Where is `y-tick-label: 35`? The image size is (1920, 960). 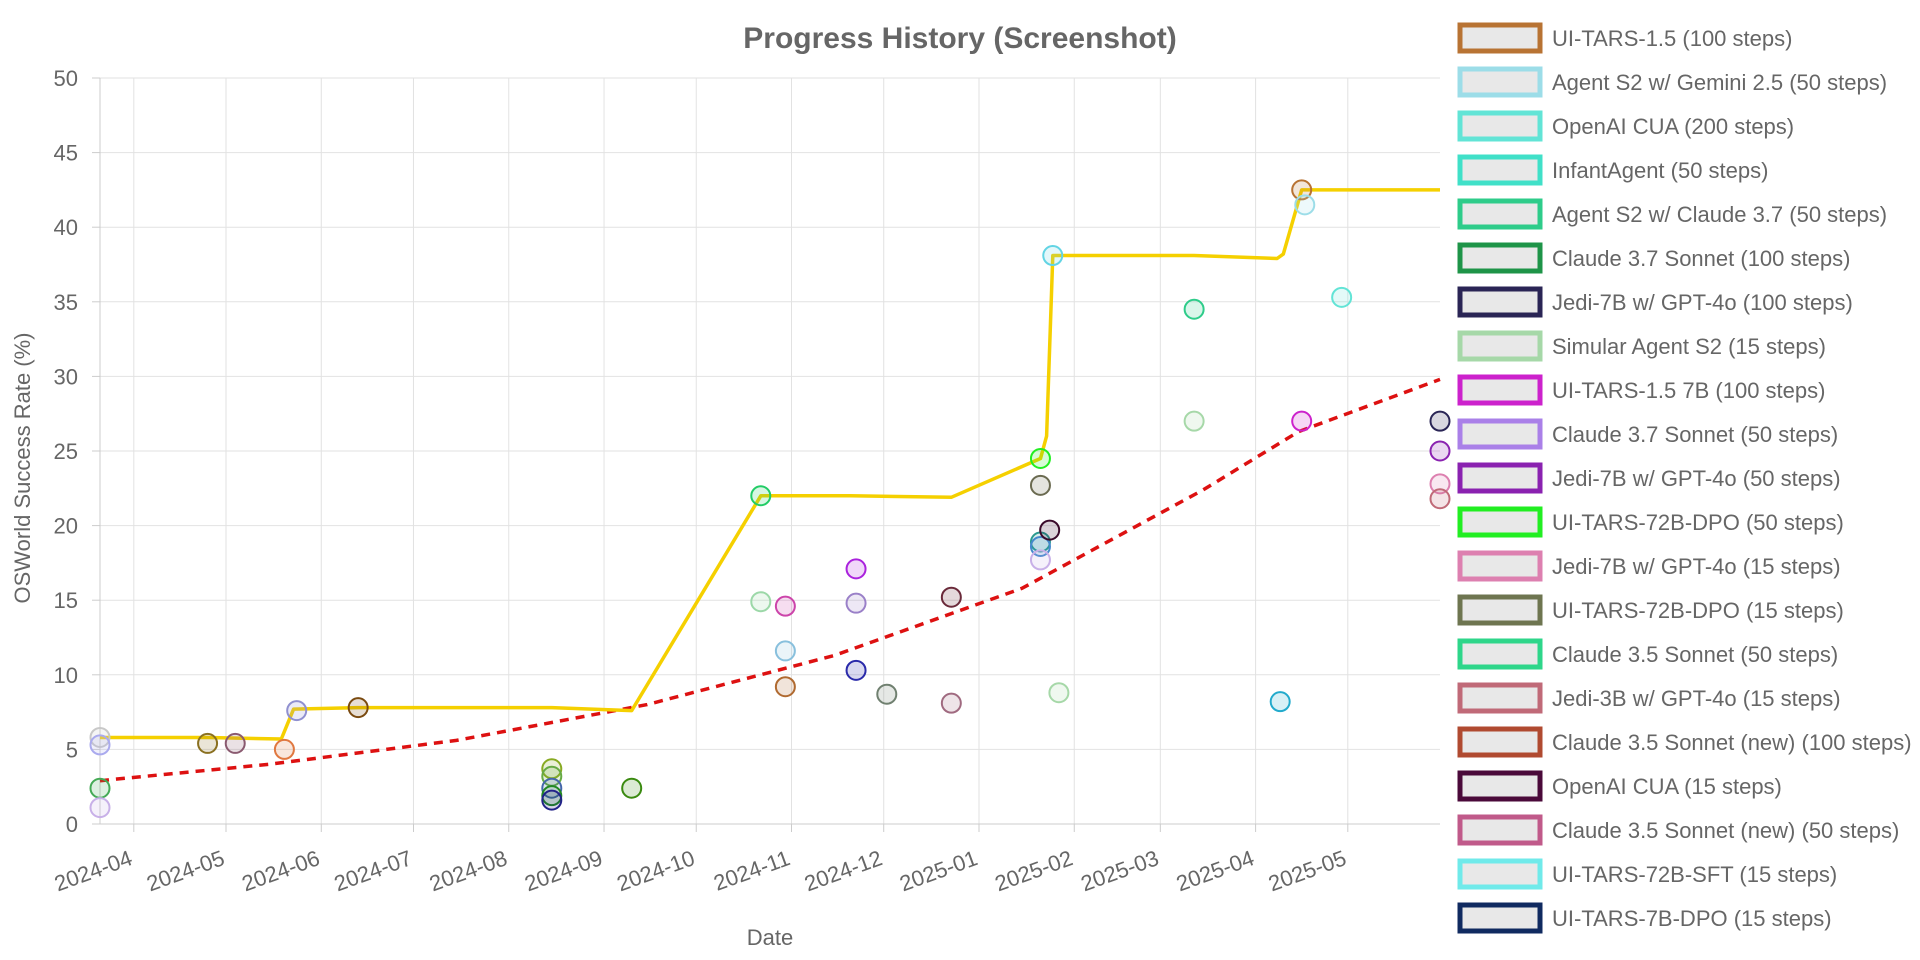 y-tick-label: 35 is located at coordinates (66, 302).